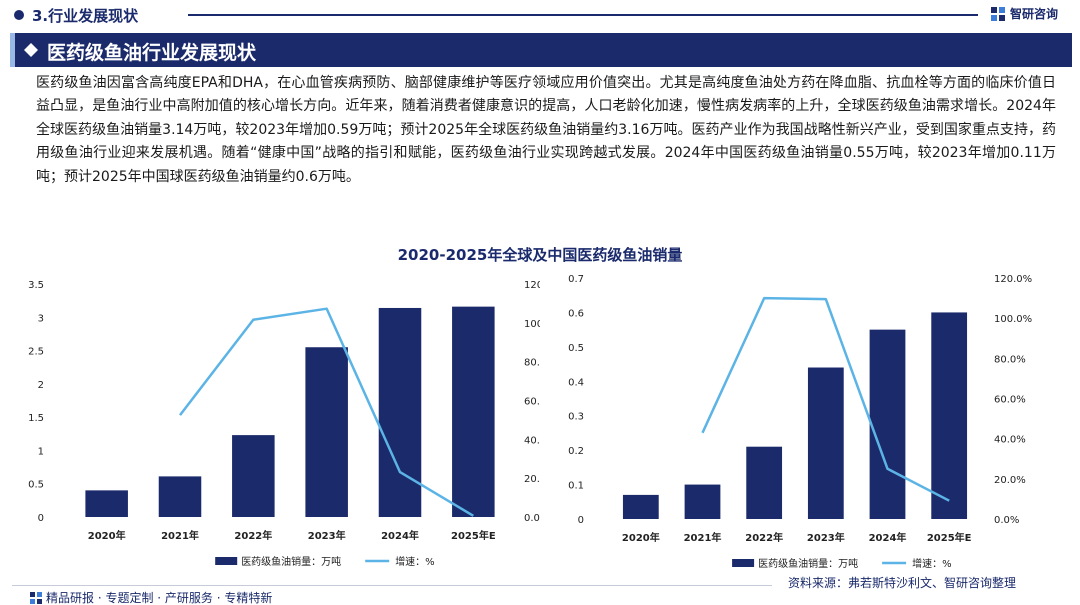  I want to click on footer-logo-icon, so click(36, 597).